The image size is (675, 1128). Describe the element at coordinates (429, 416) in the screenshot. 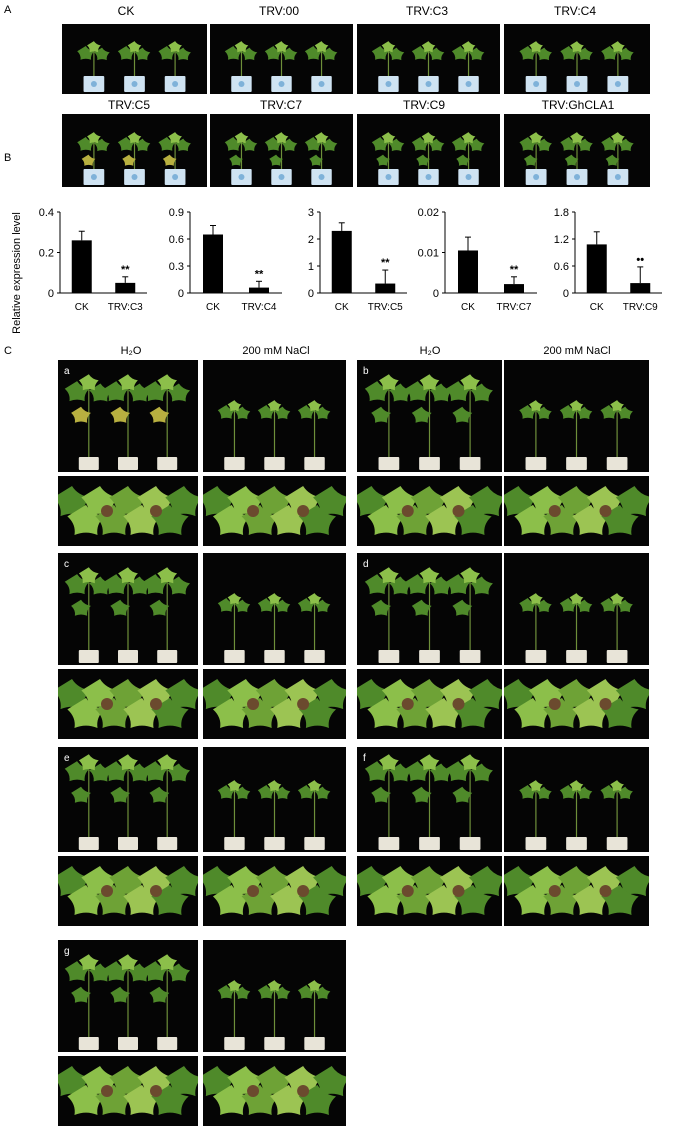

I see `photo-group-b-h2o-side` at that location.